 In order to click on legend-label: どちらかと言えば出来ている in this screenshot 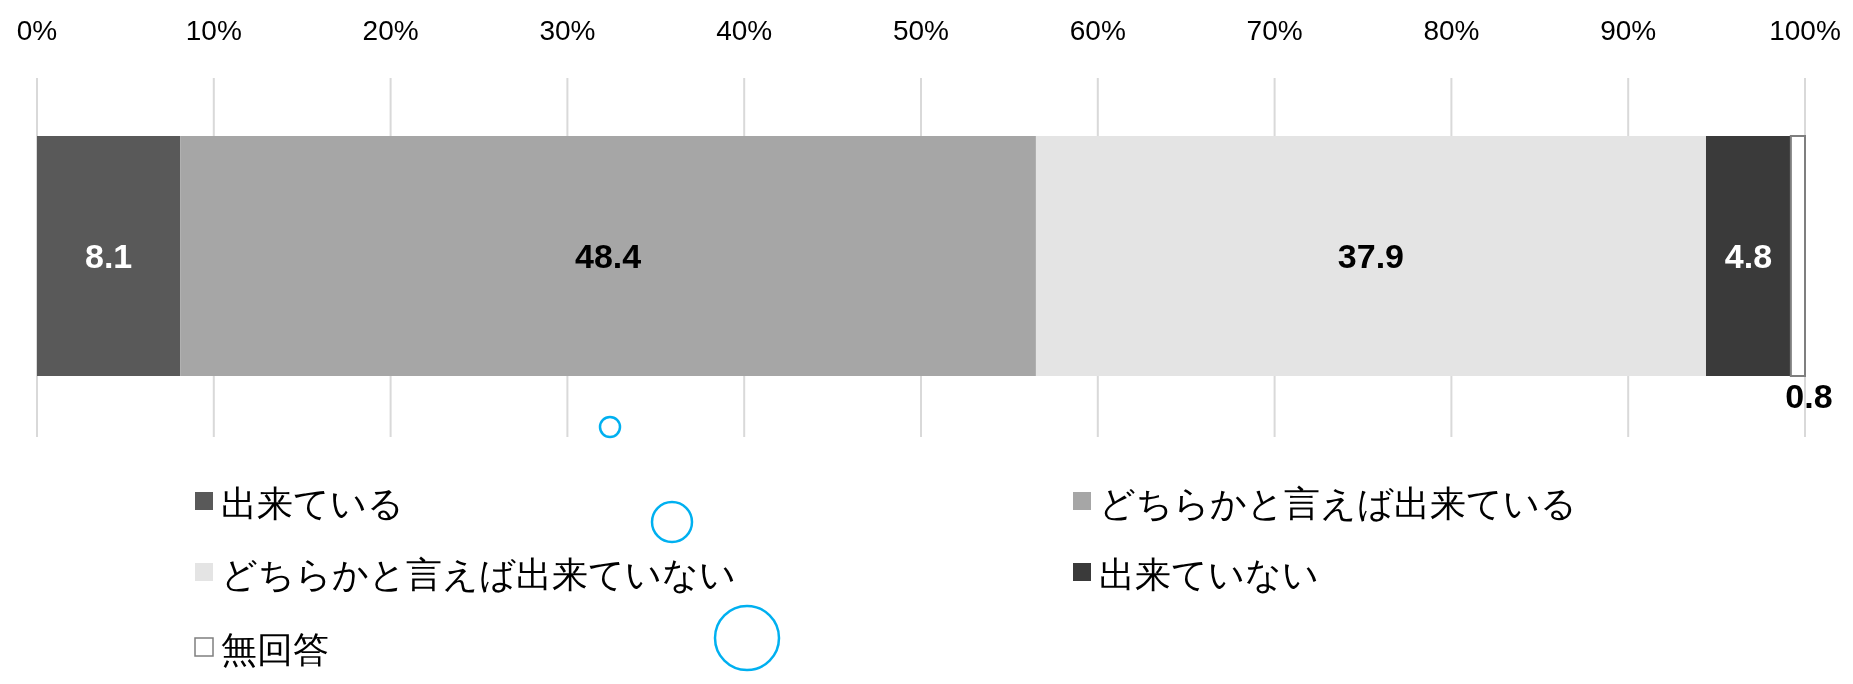, I will do `click(1338, 503)`.